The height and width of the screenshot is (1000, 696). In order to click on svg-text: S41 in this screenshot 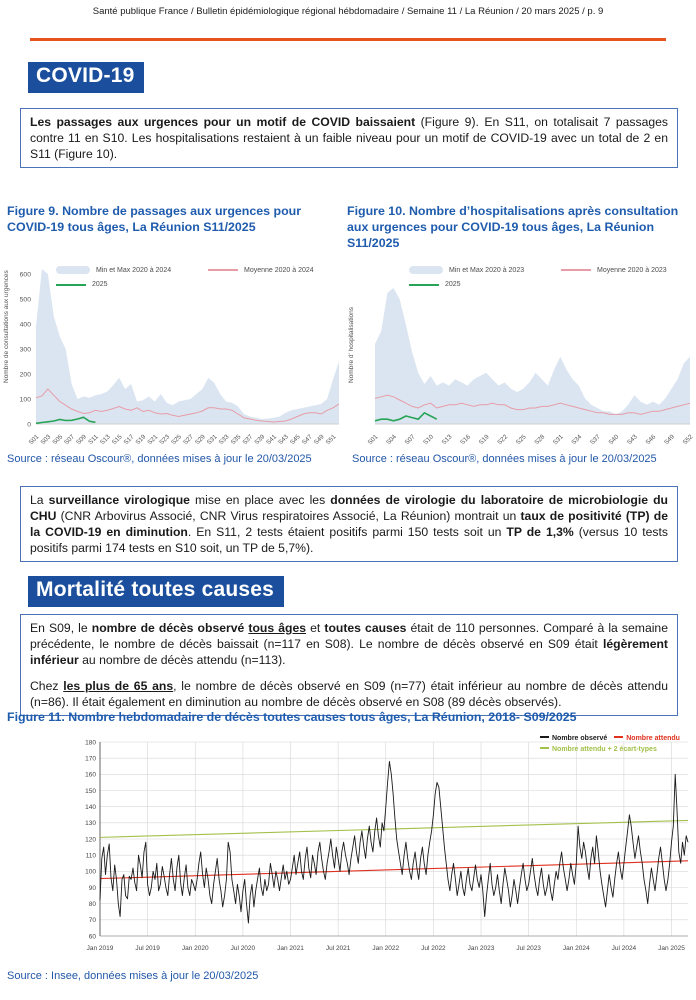, I will do `click(271, 439)`.